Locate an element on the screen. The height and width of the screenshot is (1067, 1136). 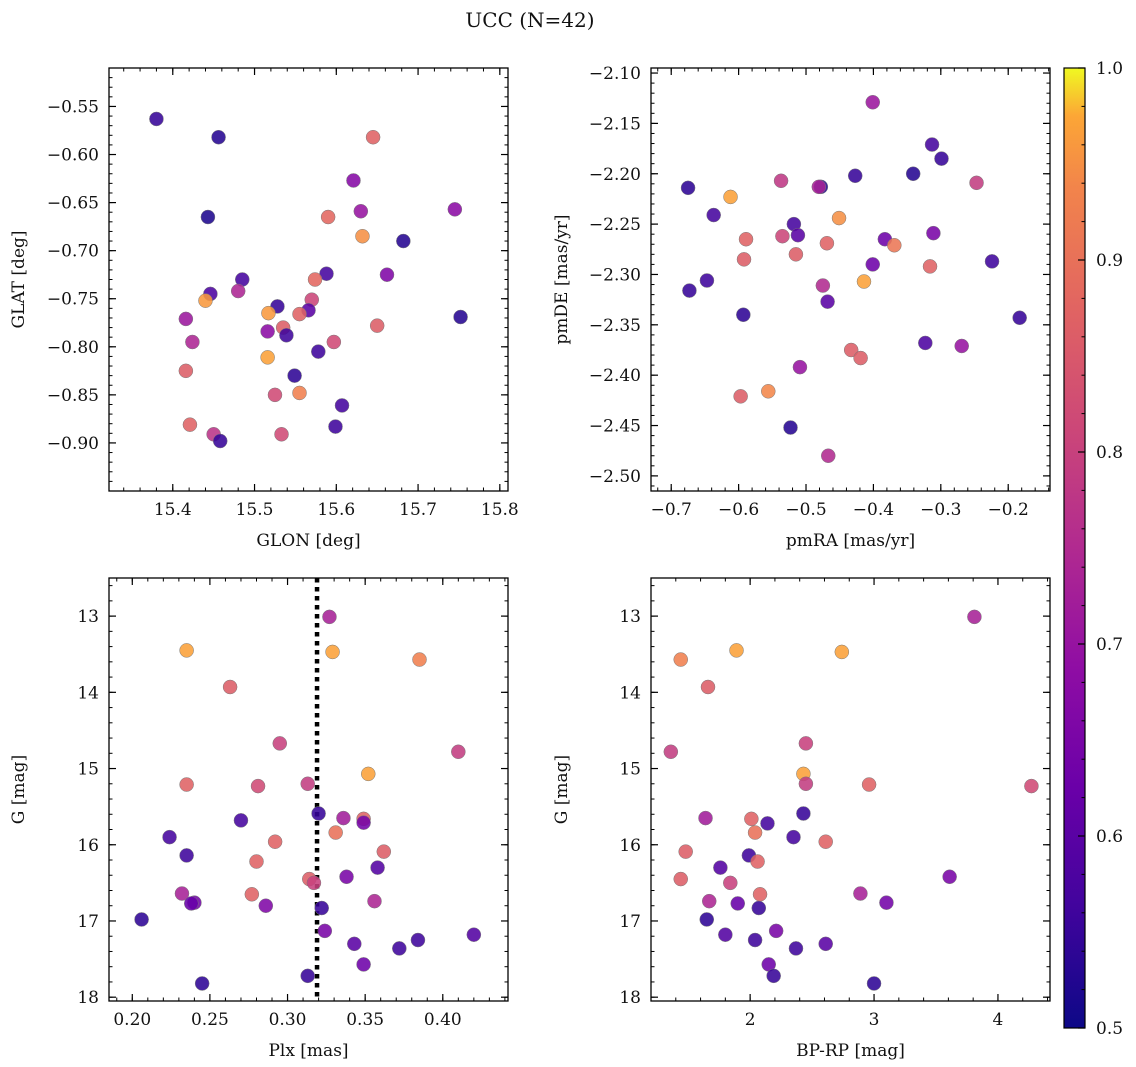
y-tick-label: −2.20 is located at coordinates (615, 175).